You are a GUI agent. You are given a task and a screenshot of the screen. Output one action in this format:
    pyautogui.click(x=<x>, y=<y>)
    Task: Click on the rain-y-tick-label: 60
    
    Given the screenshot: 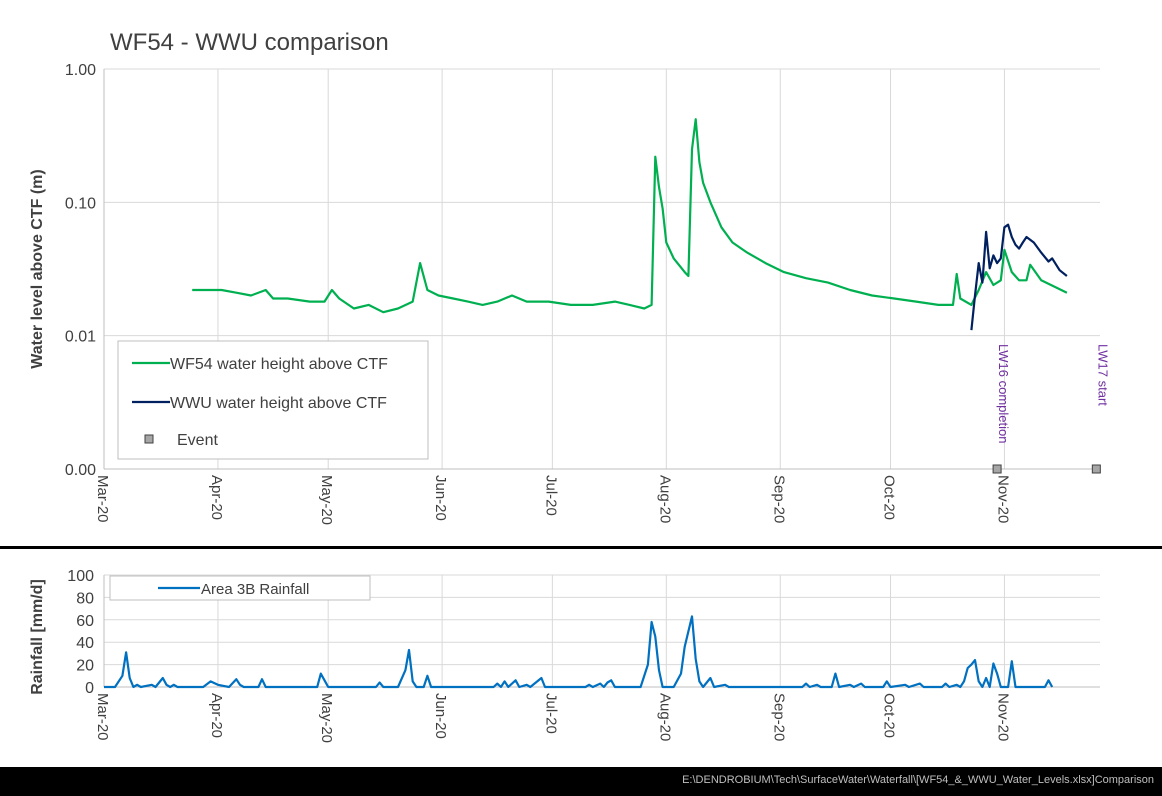 What is the action you would take?
    pyautogui.click(x=85, y=621)
    